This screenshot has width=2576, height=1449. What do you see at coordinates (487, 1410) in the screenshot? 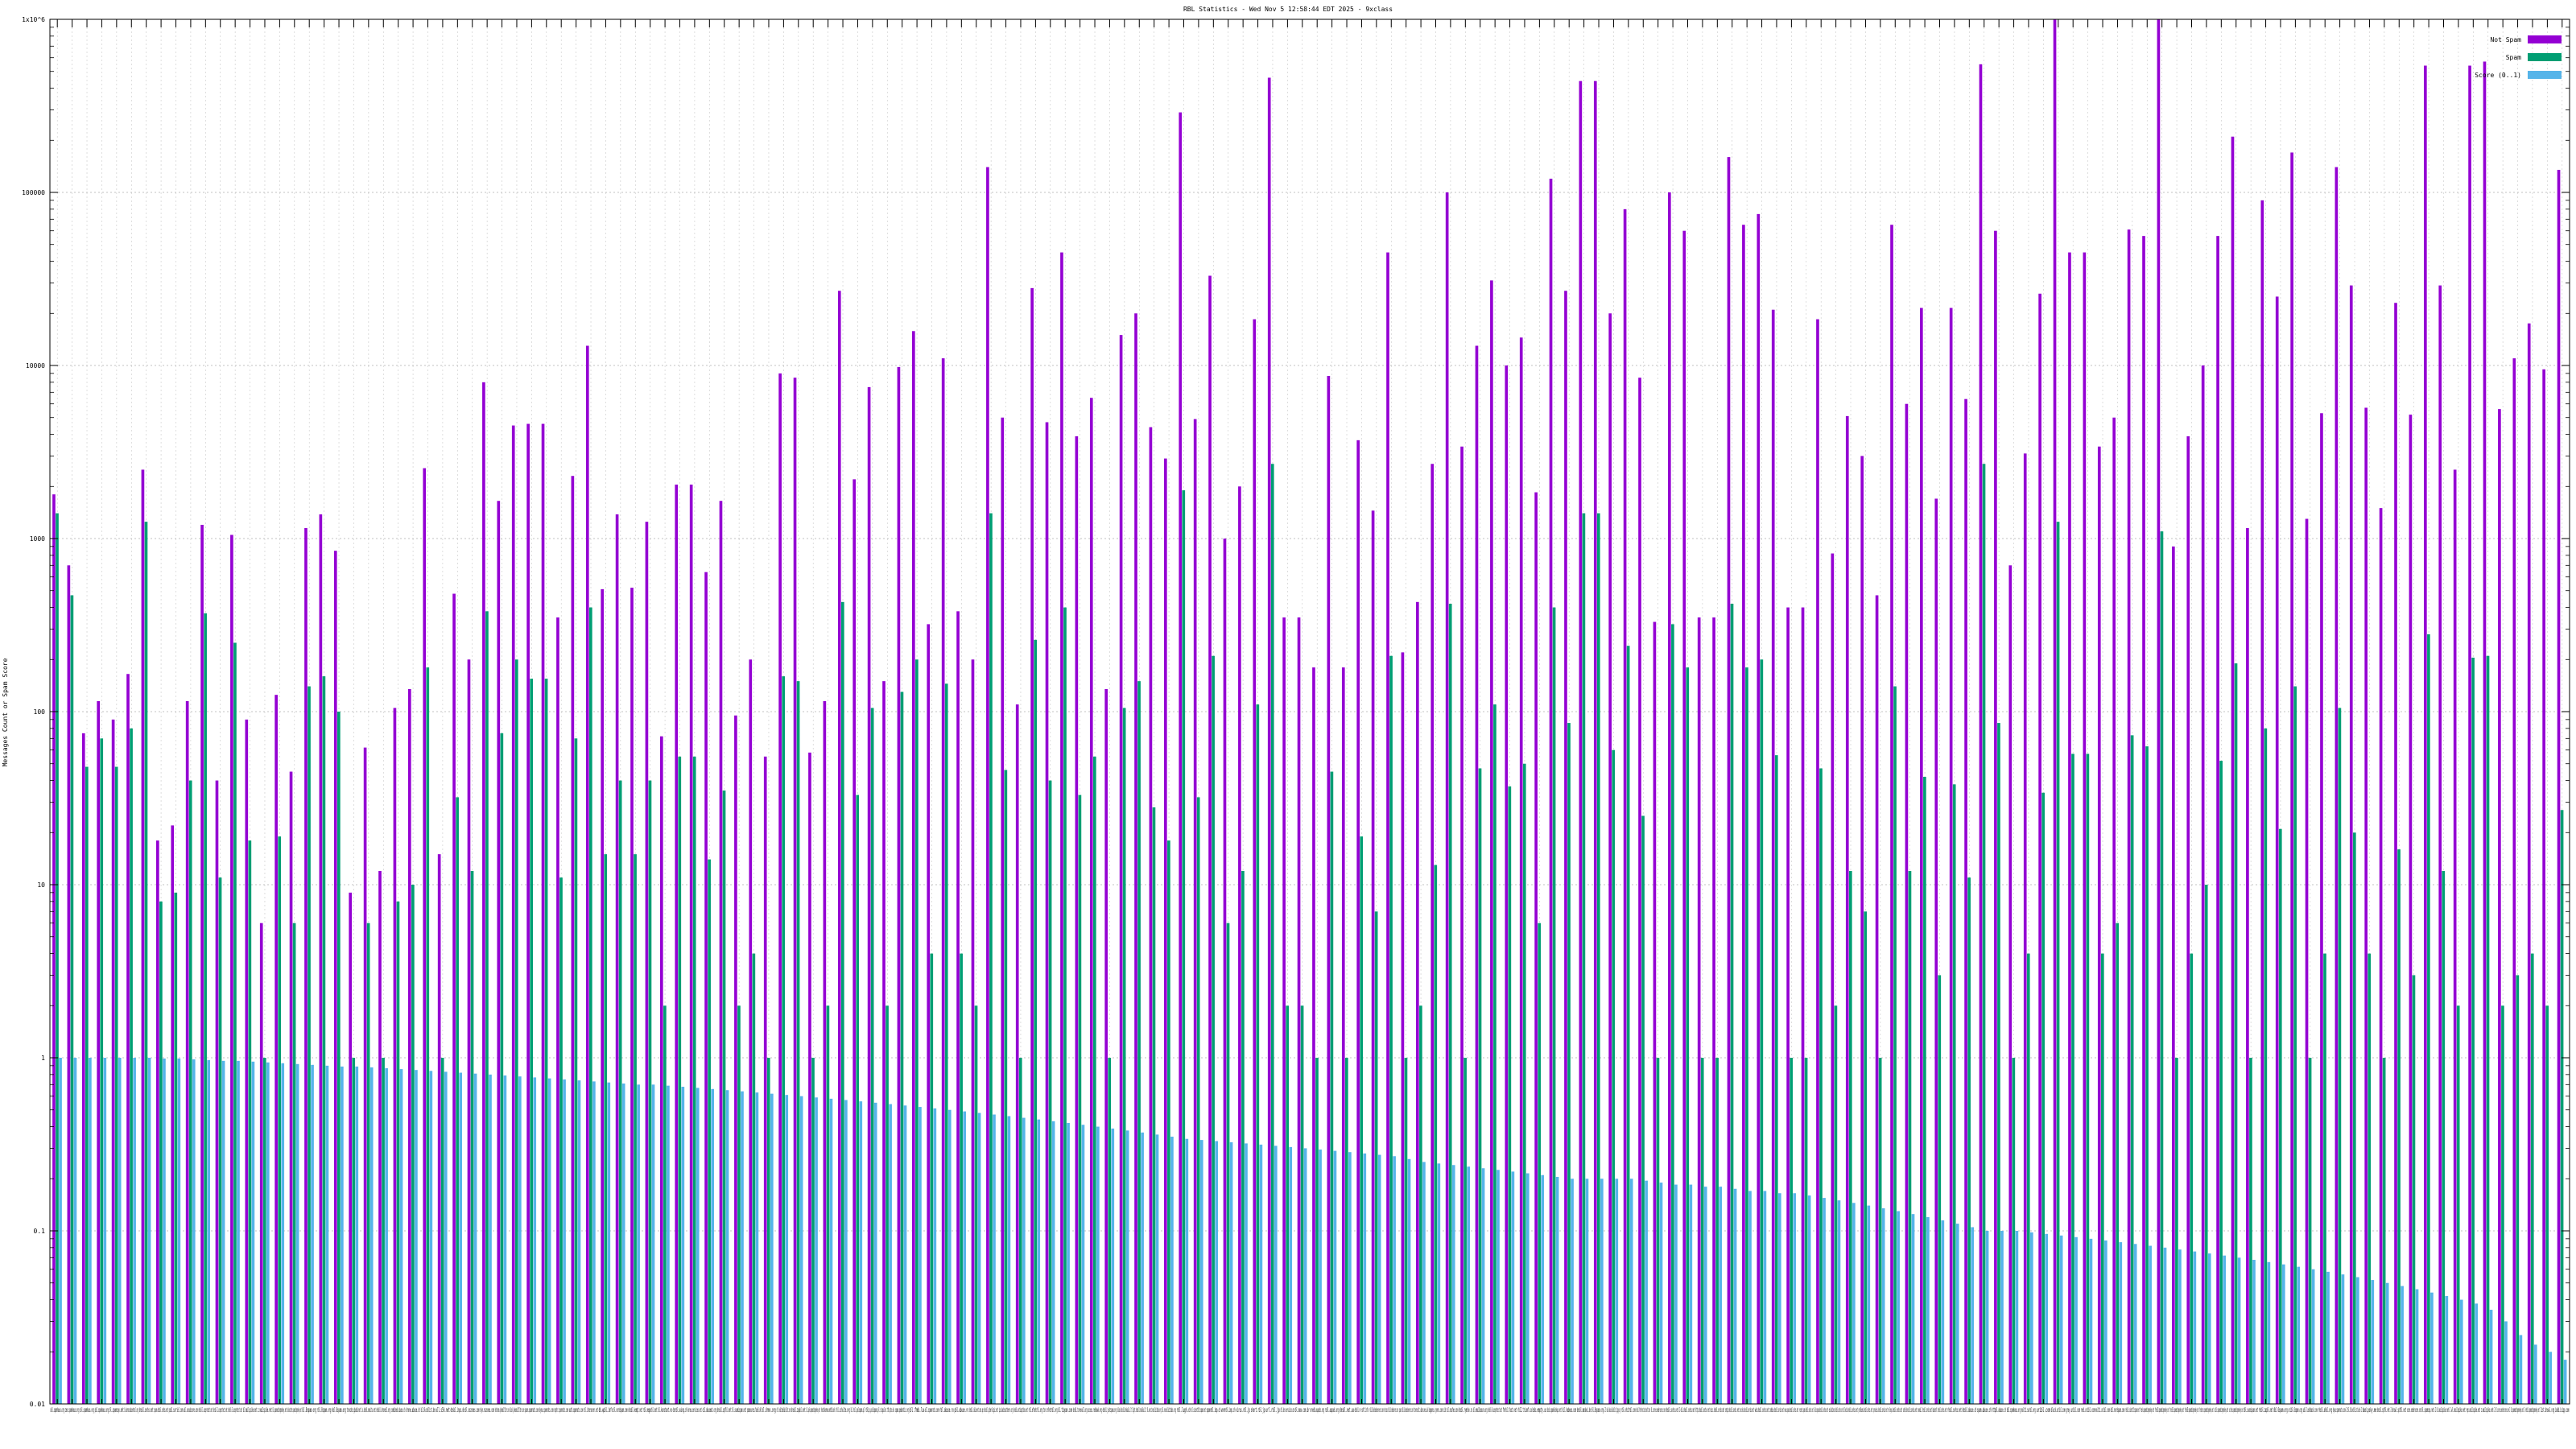
I see `x-tick-label: dyn.nszones.com` at bounding box center [487, 1410].